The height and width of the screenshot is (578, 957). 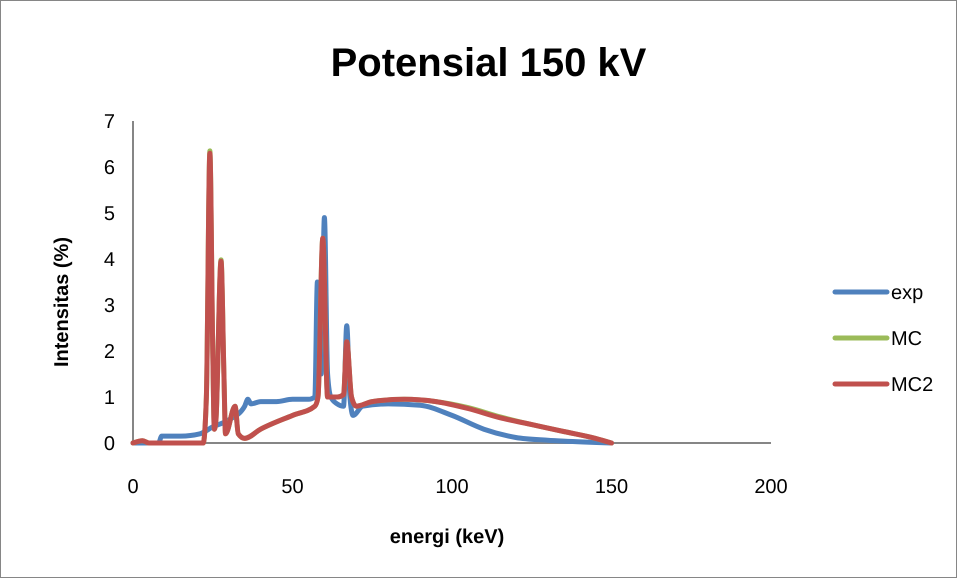 I want to click on x-axis-title: energi (keV), so click(x=447, y=537).